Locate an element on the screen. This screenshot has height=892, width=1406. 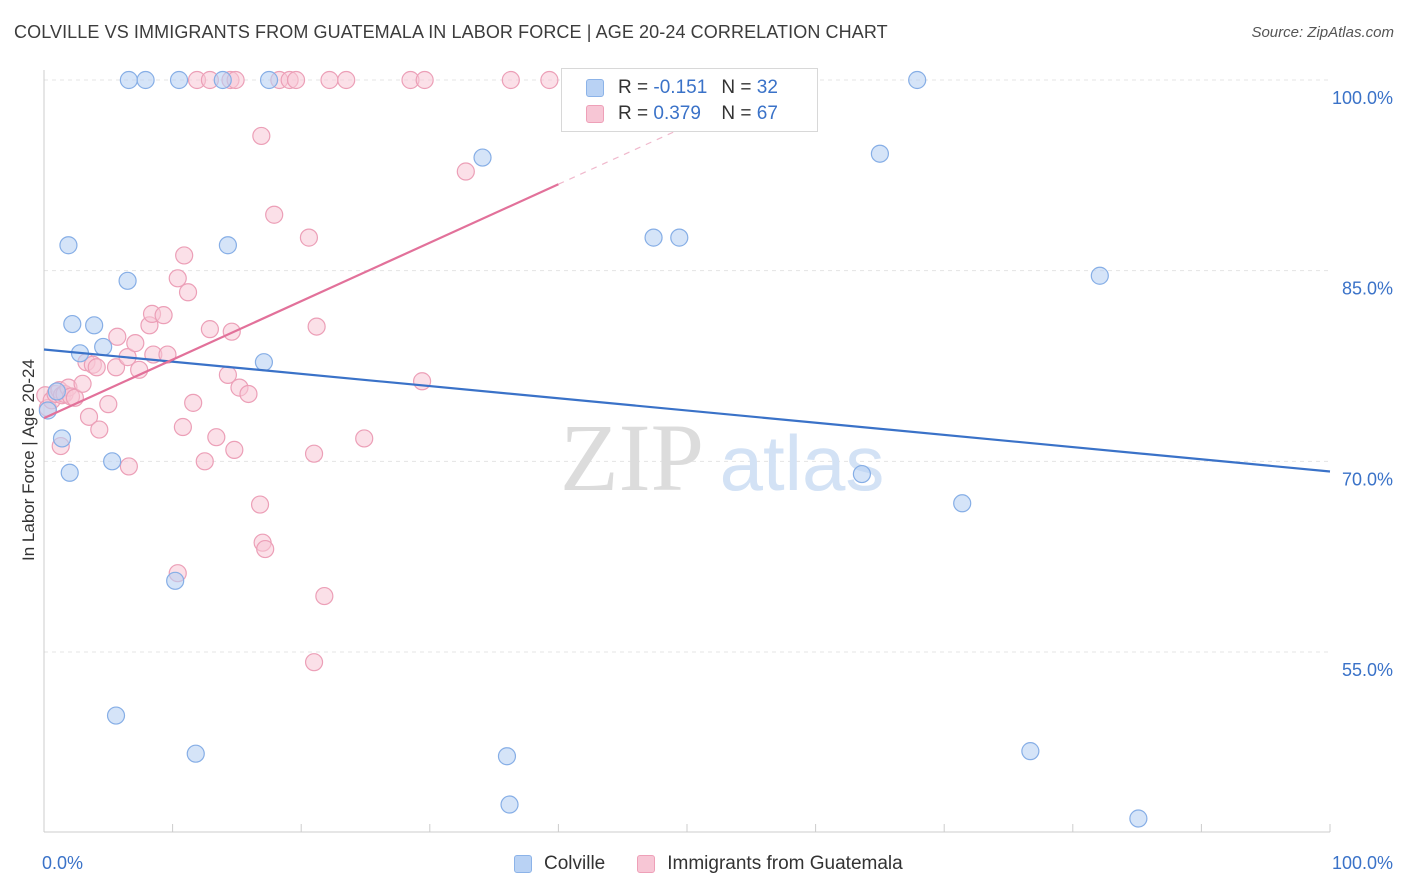
legend-r-value-guatemala: 0.379 is located at coordinates (677, 113).